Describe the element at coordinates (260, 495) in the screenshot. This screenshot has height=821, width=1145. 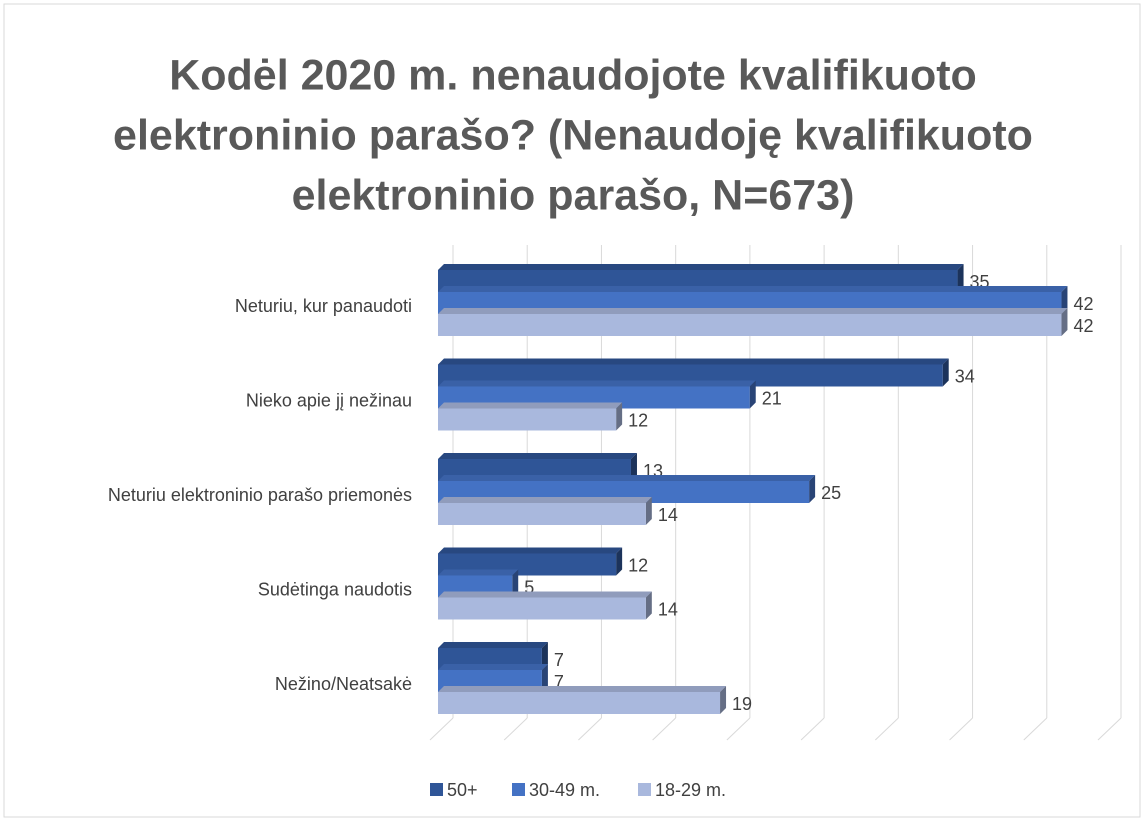
I see `category-label: Neturiu elektroninio parašo priemonės` at that location.